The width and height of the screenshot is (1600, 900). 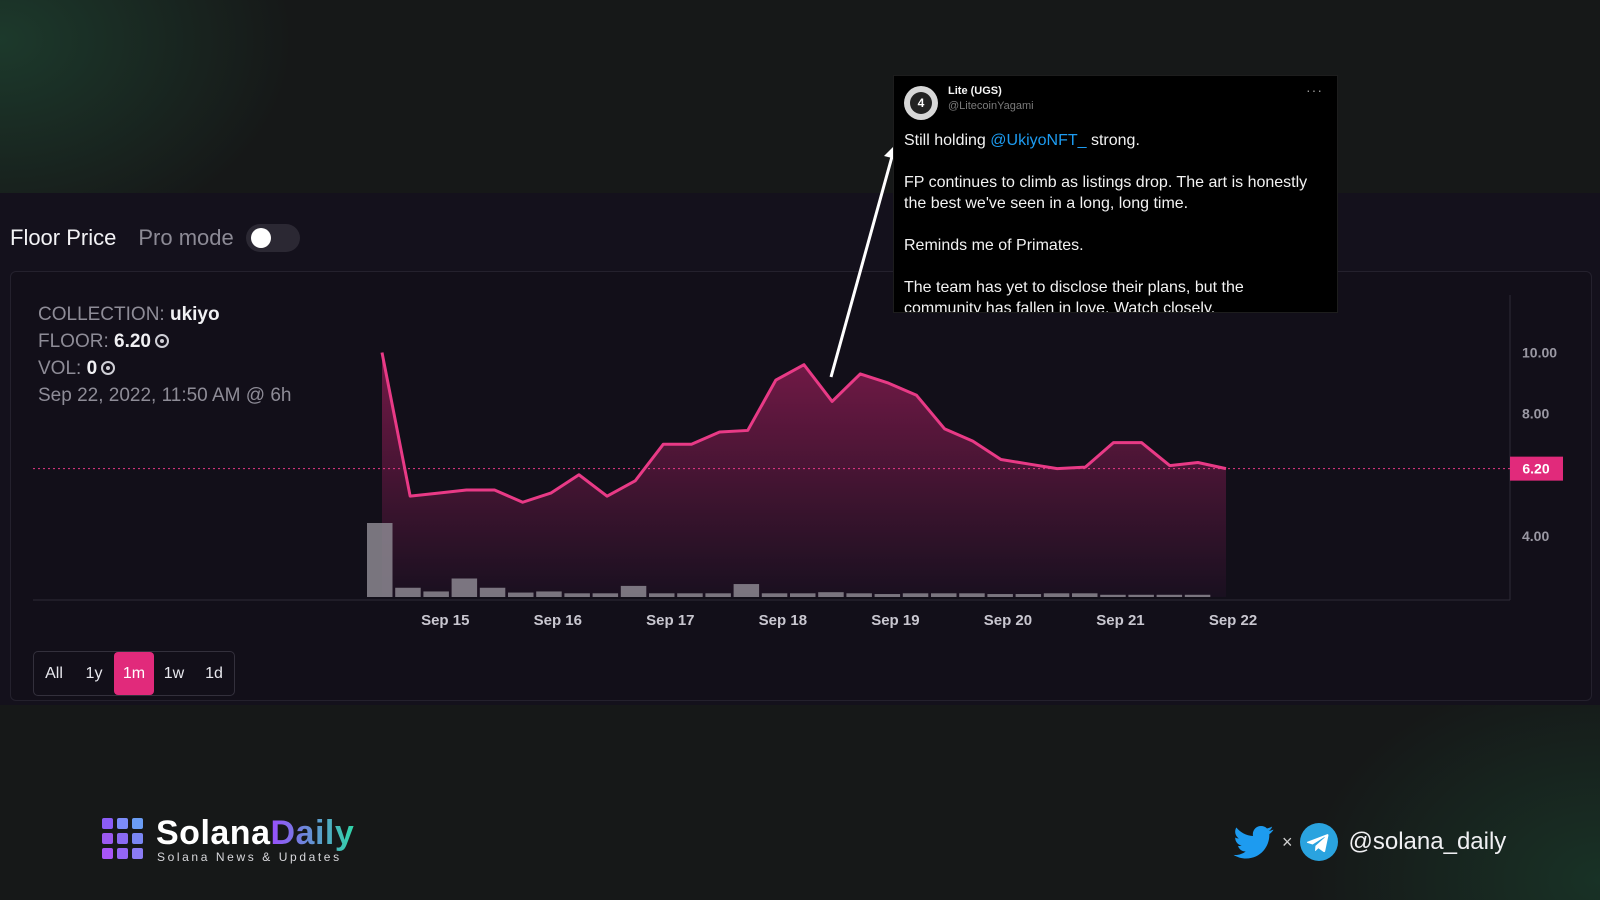 I want to click on range-button-1m: 1m, so click(x=134, y=673).